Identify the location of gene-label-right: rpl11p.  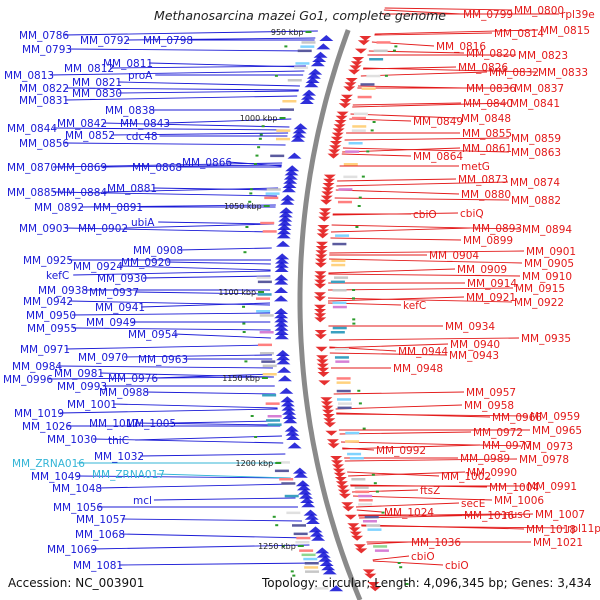
(583, 529).